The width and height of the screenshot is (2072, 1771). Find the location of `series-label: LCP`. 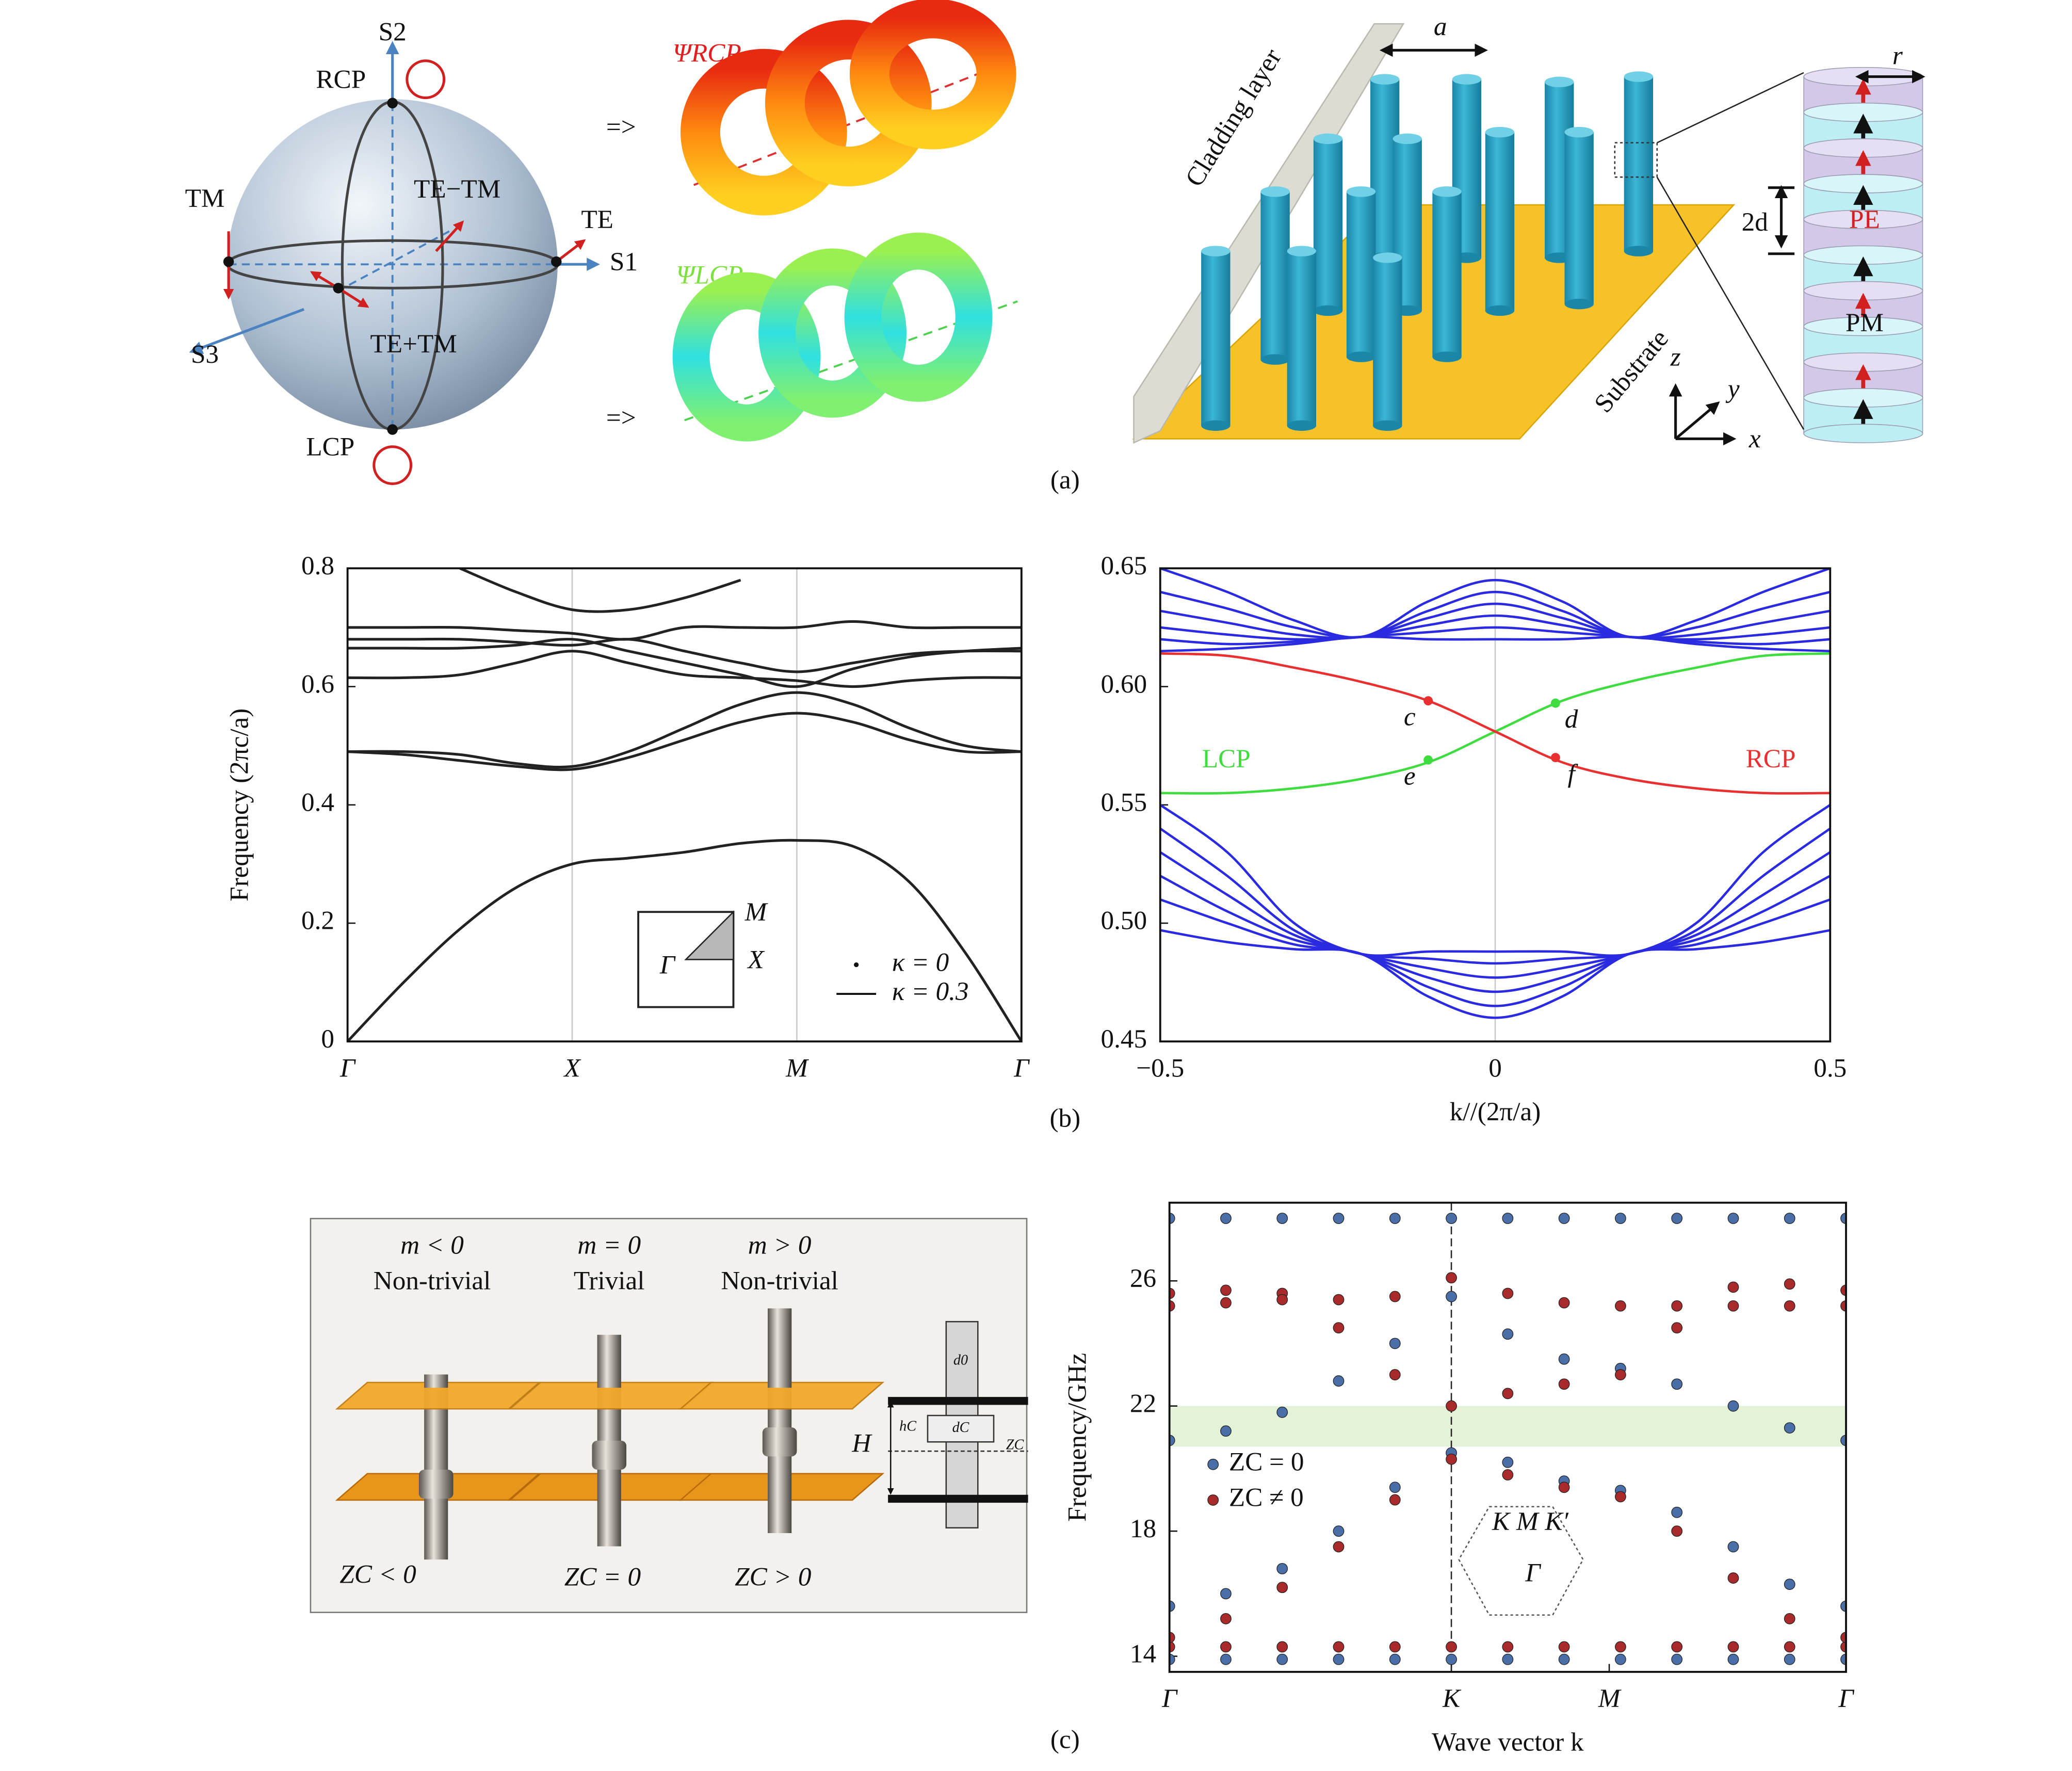

series-label: LCP is located at coordinates (1226, 759).